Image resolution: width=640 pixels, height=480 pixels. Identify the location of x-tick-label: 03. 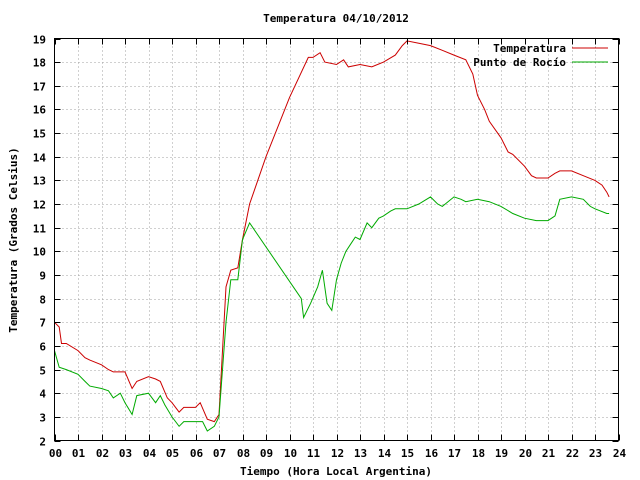
(125, 453).